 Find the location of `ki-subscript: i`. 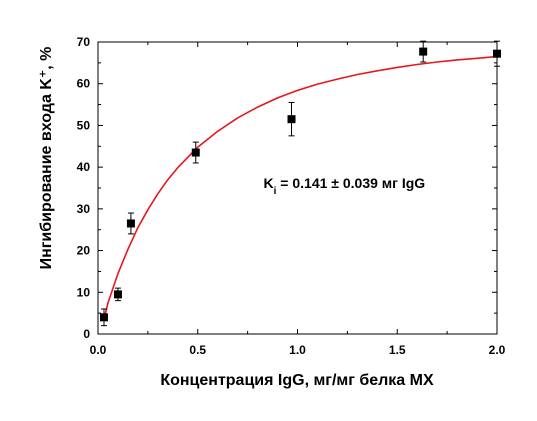

ki-subscript: i is located at coordinates (275, 191).